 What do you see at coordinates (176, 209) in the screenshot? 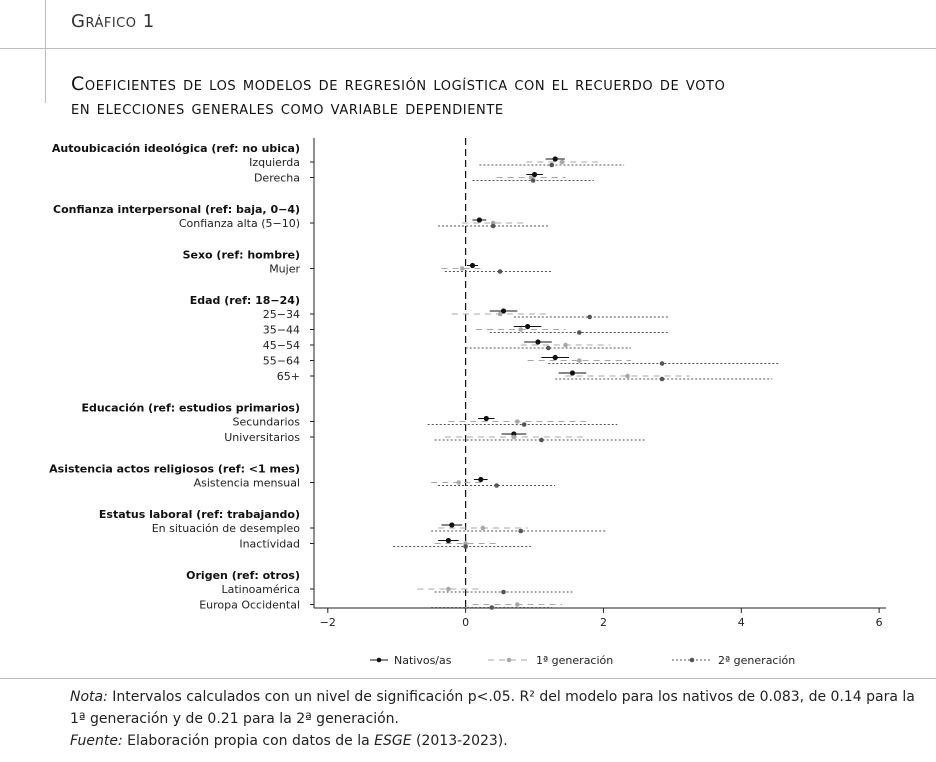
I see `group-header: Confianza interpersonal (ref: baja, 0−4)` at bounding box center [176, 209].